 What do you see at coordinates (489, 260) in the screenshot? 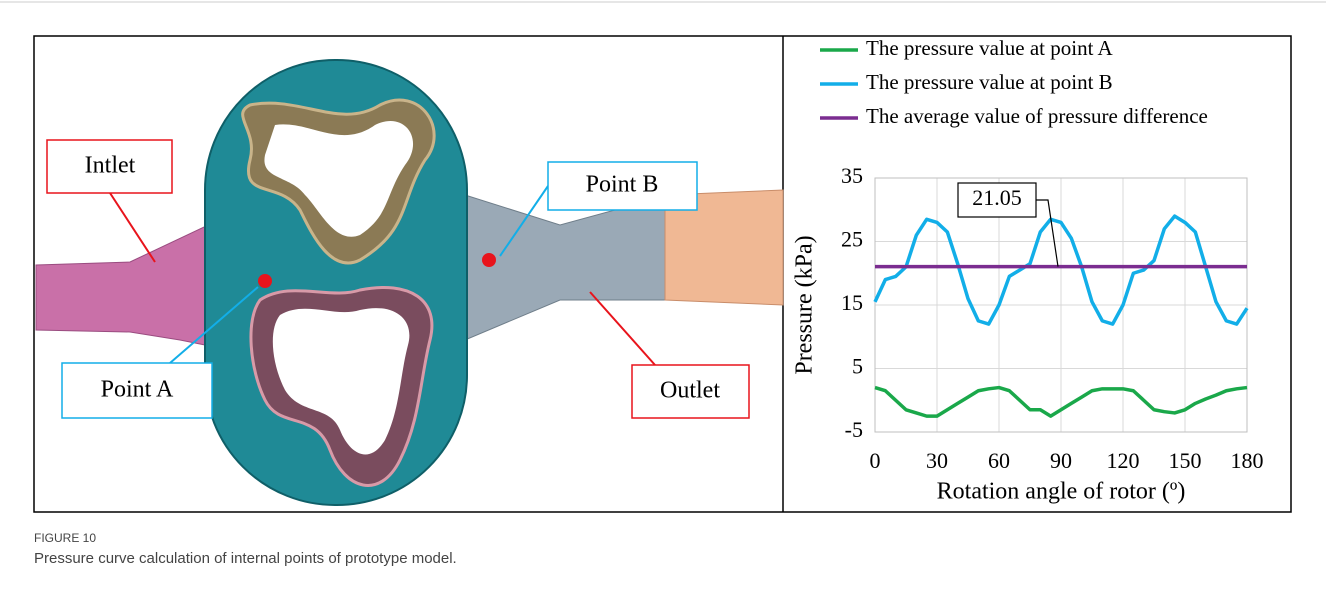
I see `point-b-marker` at bounding box center [489, 260].